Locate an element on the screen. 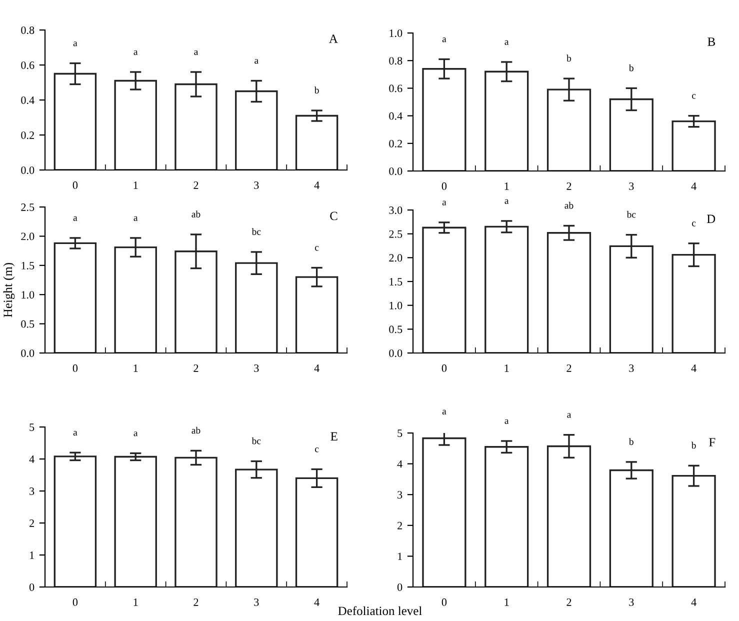 This screenshot has height=621, width=739. y-axis-title: Height (m) is located at coordinates (9, 290).